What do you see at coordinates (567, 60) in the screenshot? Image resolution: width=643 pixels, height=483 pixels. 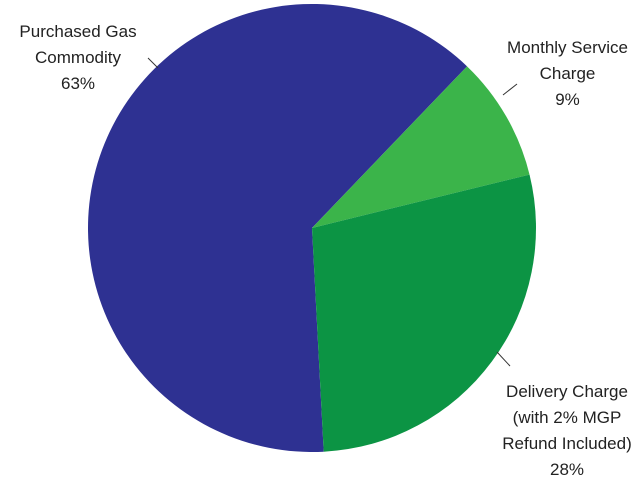 I see `category-label: Monthly Service Charge` at bounding box center [567, 60].